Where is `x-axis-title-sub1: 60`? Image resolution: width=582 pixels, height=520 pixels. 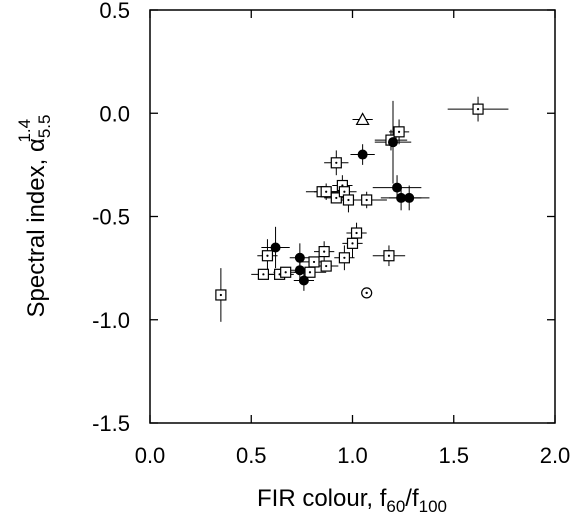 x-axis-title-sub1: 60 is located at coordinates (395, 506).